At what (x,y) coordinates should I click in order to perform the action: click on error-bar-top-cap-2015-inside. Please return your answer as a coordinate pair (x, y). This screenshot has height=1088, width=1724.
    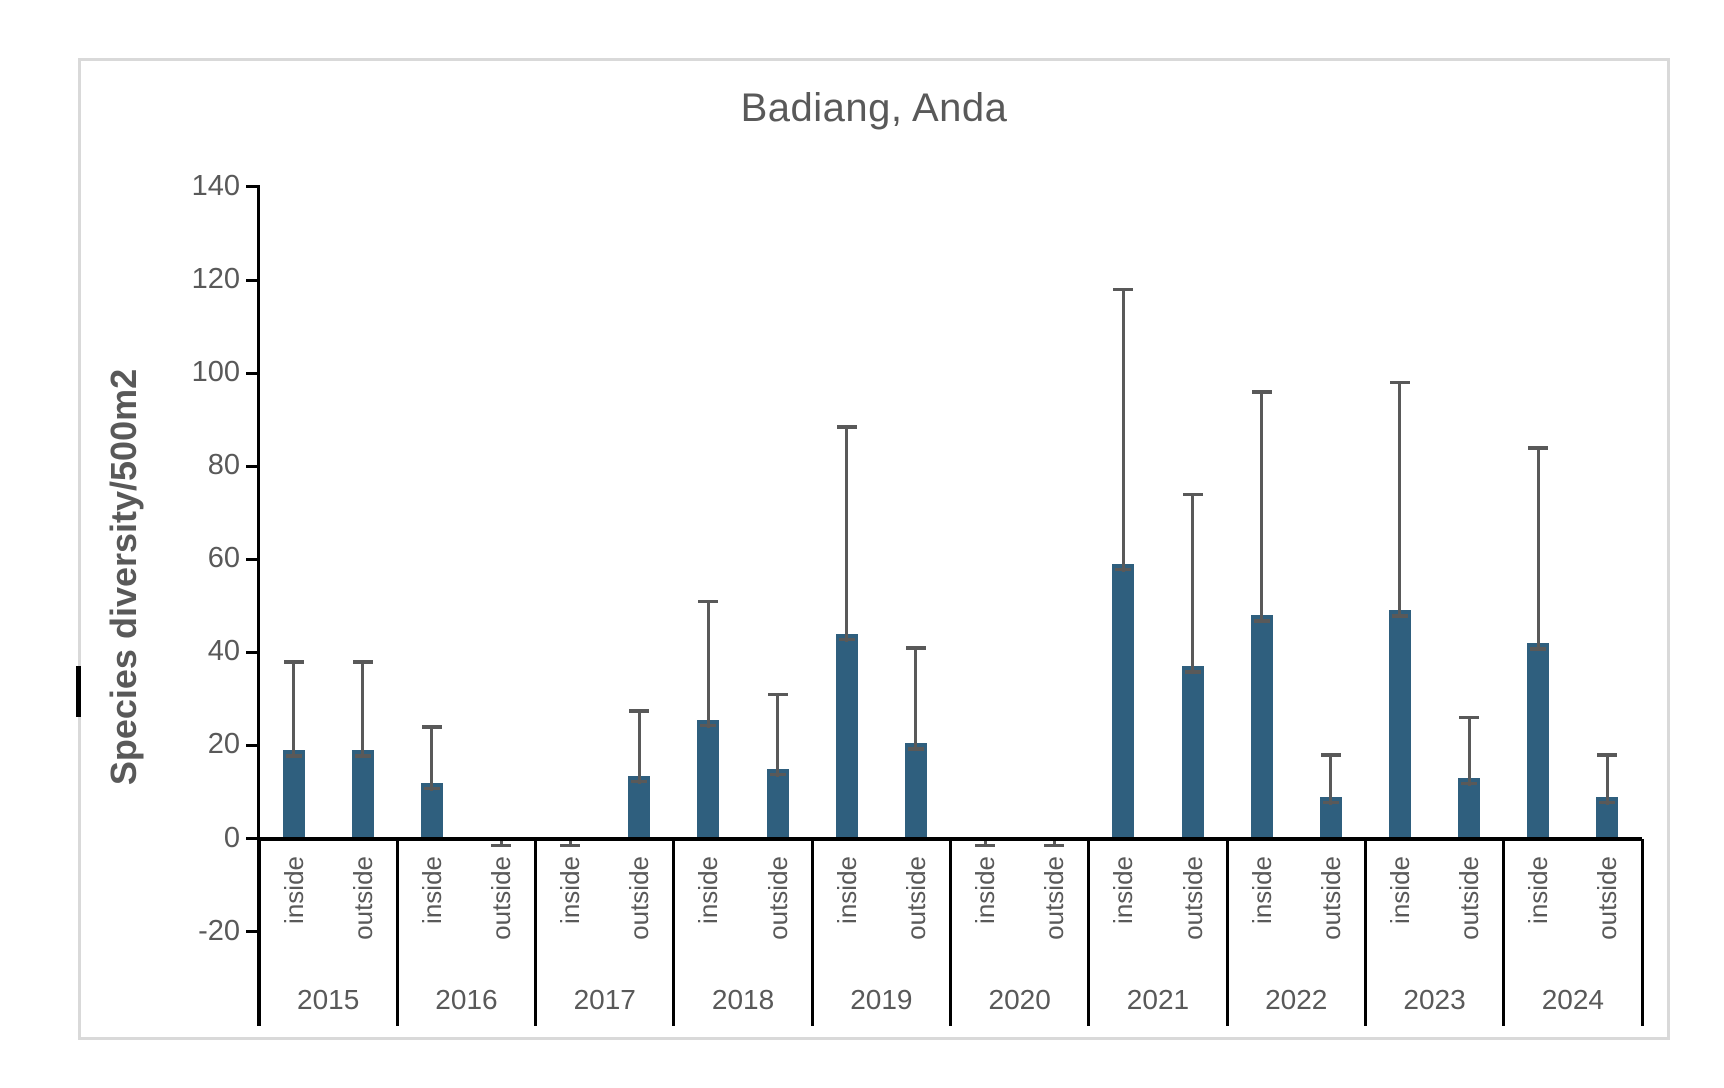
    Looking at the image, I should click on (293, 662).